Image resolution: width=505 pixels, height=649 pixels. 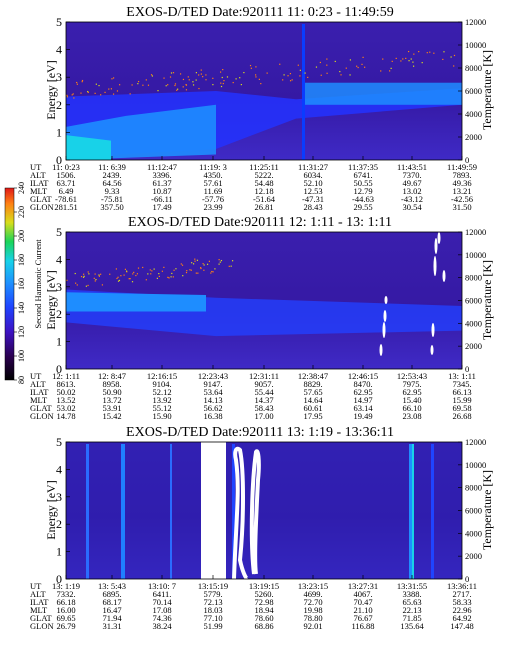 What do you see at coordinates (313, 199) in the screenshot?
I see `orbit-table-cell: -47.31` at bounding box center [313, 199].